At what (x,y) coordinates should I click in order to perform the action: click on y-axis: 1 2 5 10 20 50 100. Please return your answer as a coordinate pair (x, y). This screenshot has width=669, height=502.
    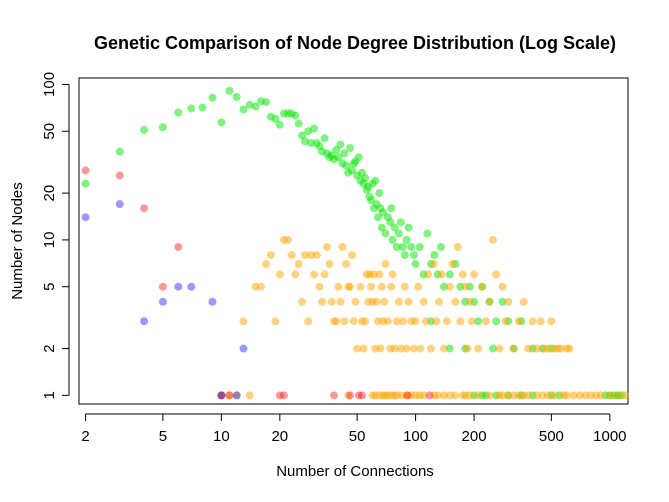
    Looking at the image, I should click on (55, 236).